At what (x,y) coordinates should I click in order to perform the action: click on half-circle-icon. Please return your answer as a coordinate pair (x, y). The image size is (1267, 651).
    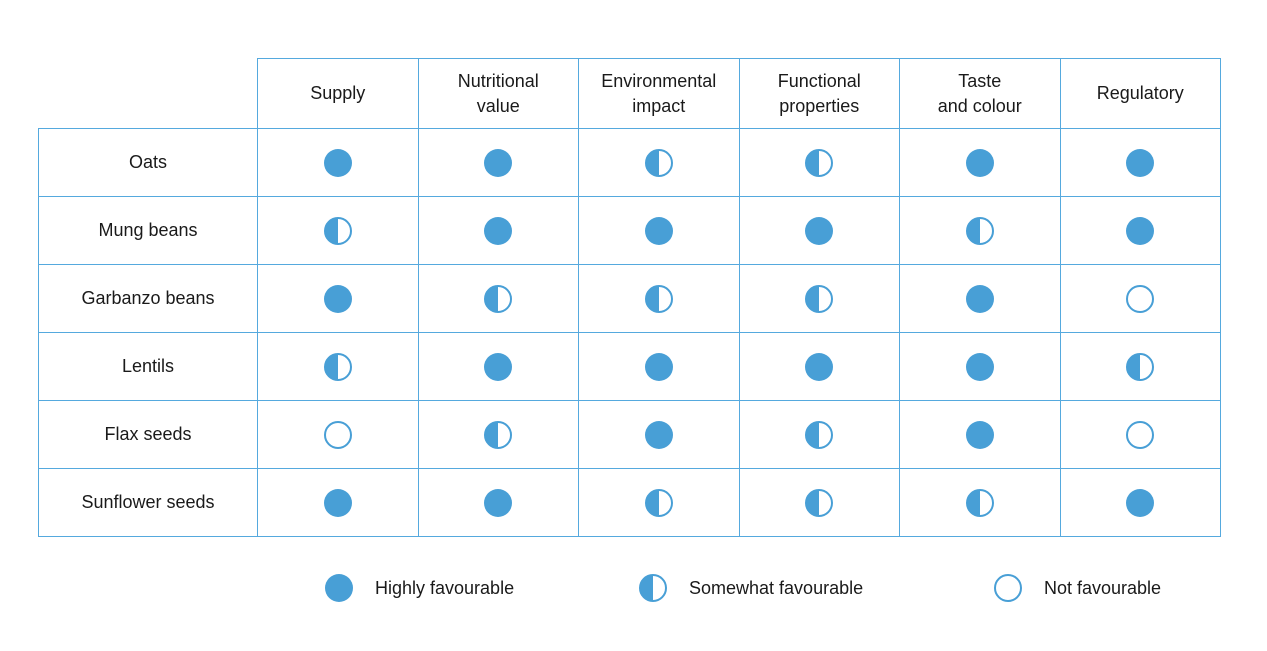
    Looking at the image, I should click on (653, 588).